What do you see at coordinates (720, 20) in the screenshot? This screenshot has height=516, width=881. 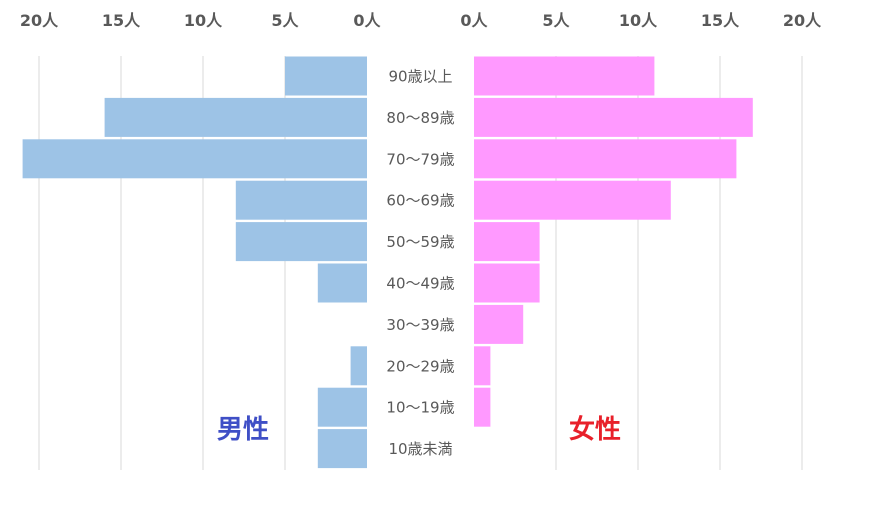 I see `right-axis-tick-label: 15人` at bounding box center [720, 20].